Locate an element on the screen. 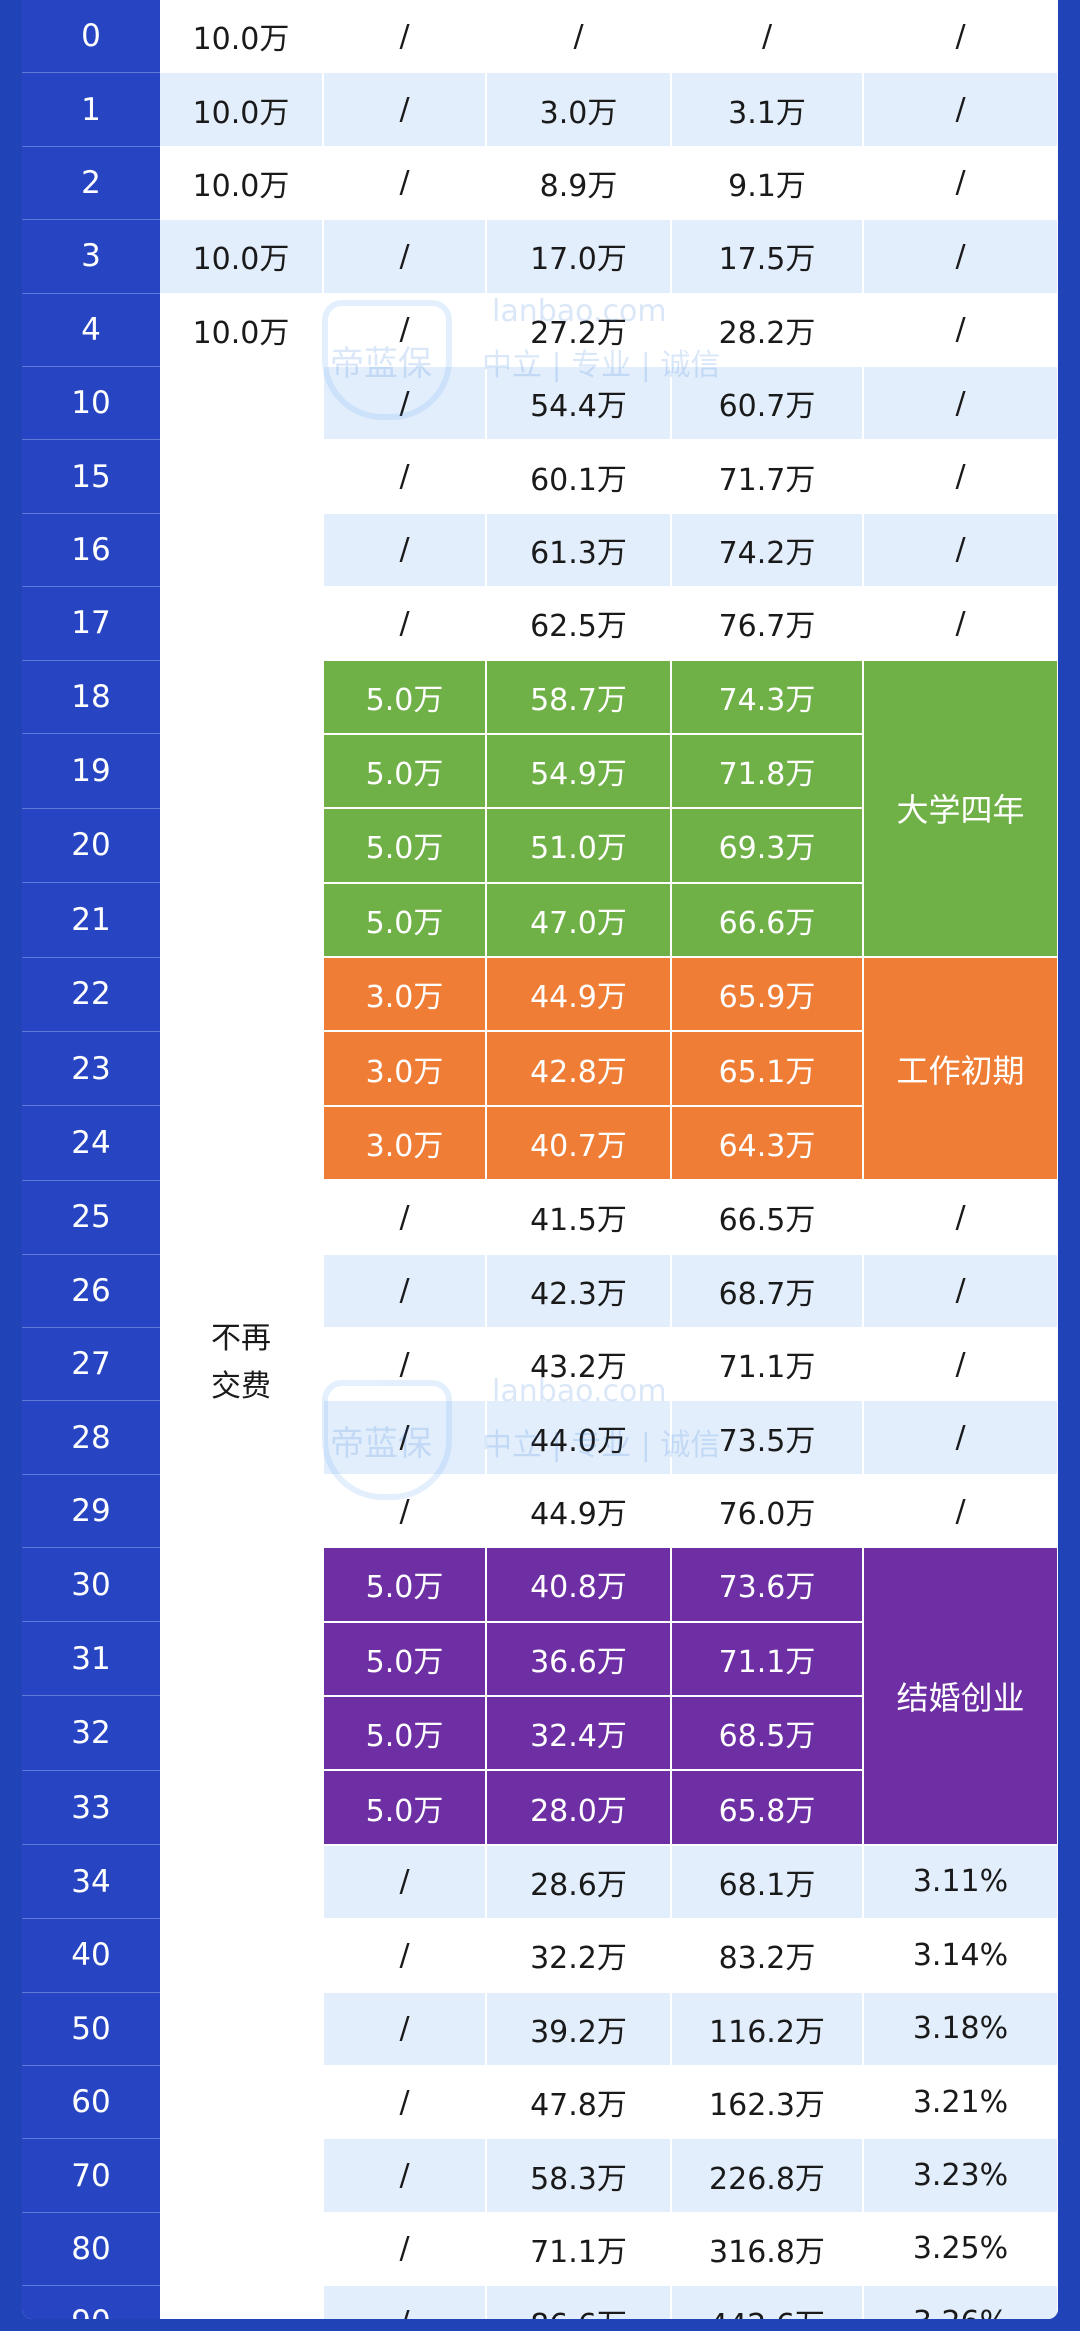  cash-value-cell: 60.1万 is located at coordinates (579, 476).